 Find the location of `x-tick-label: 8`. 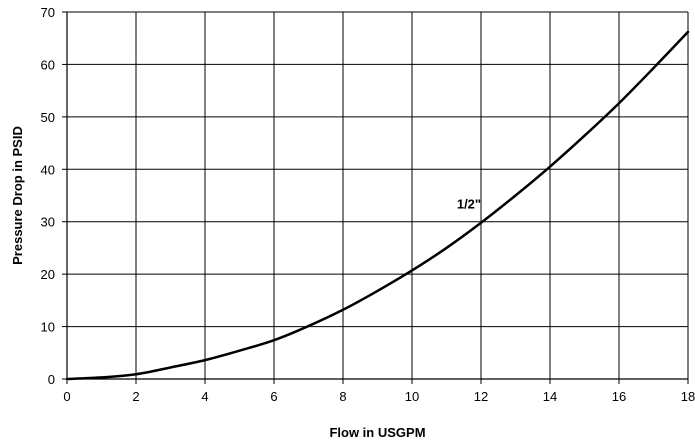

x-tick-label: 8 is located at coordinates (342, 396).